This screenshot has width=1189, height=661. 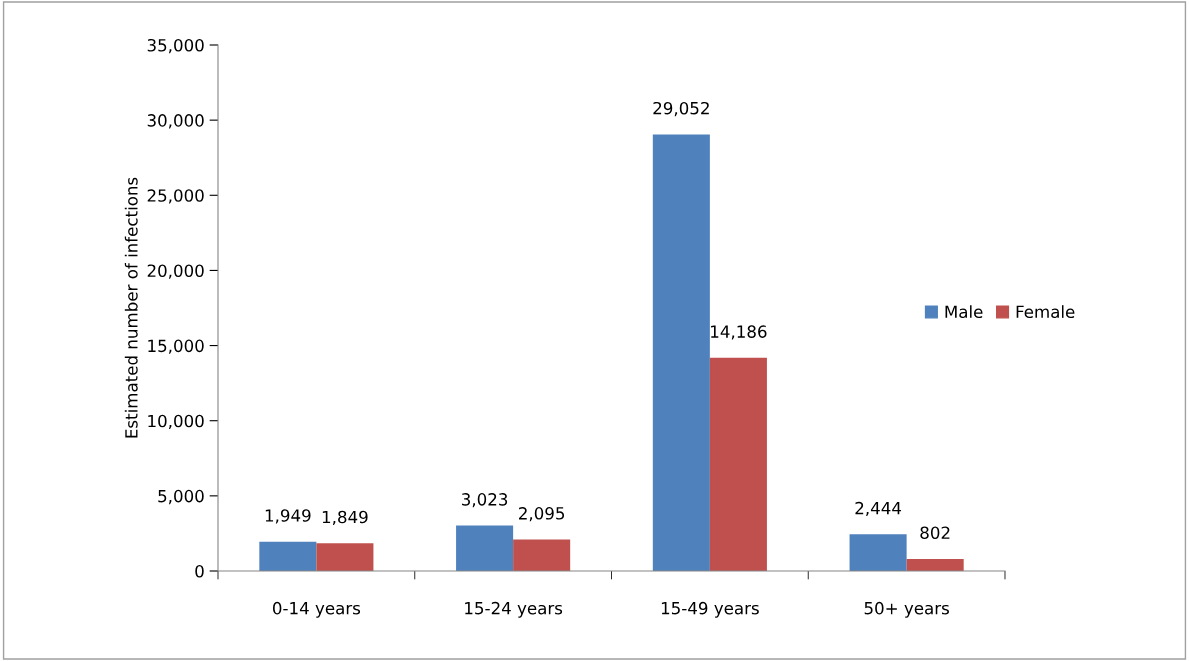 I want to click on x-tick-label: 15-24 years, so click(x=514, y=609).